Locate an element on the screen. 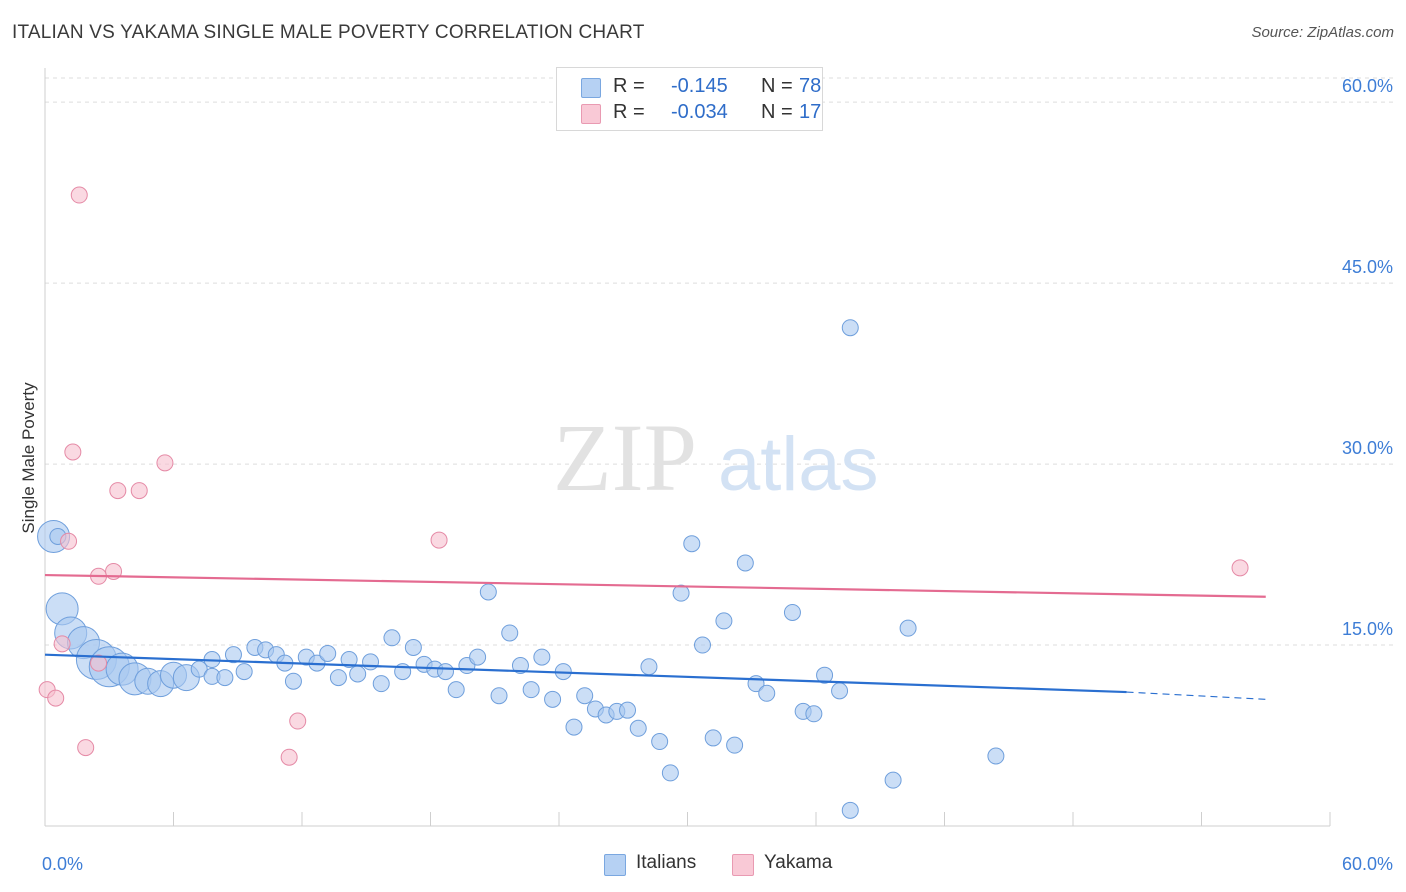  n-value: 17 is located at coordinates (810, 112).